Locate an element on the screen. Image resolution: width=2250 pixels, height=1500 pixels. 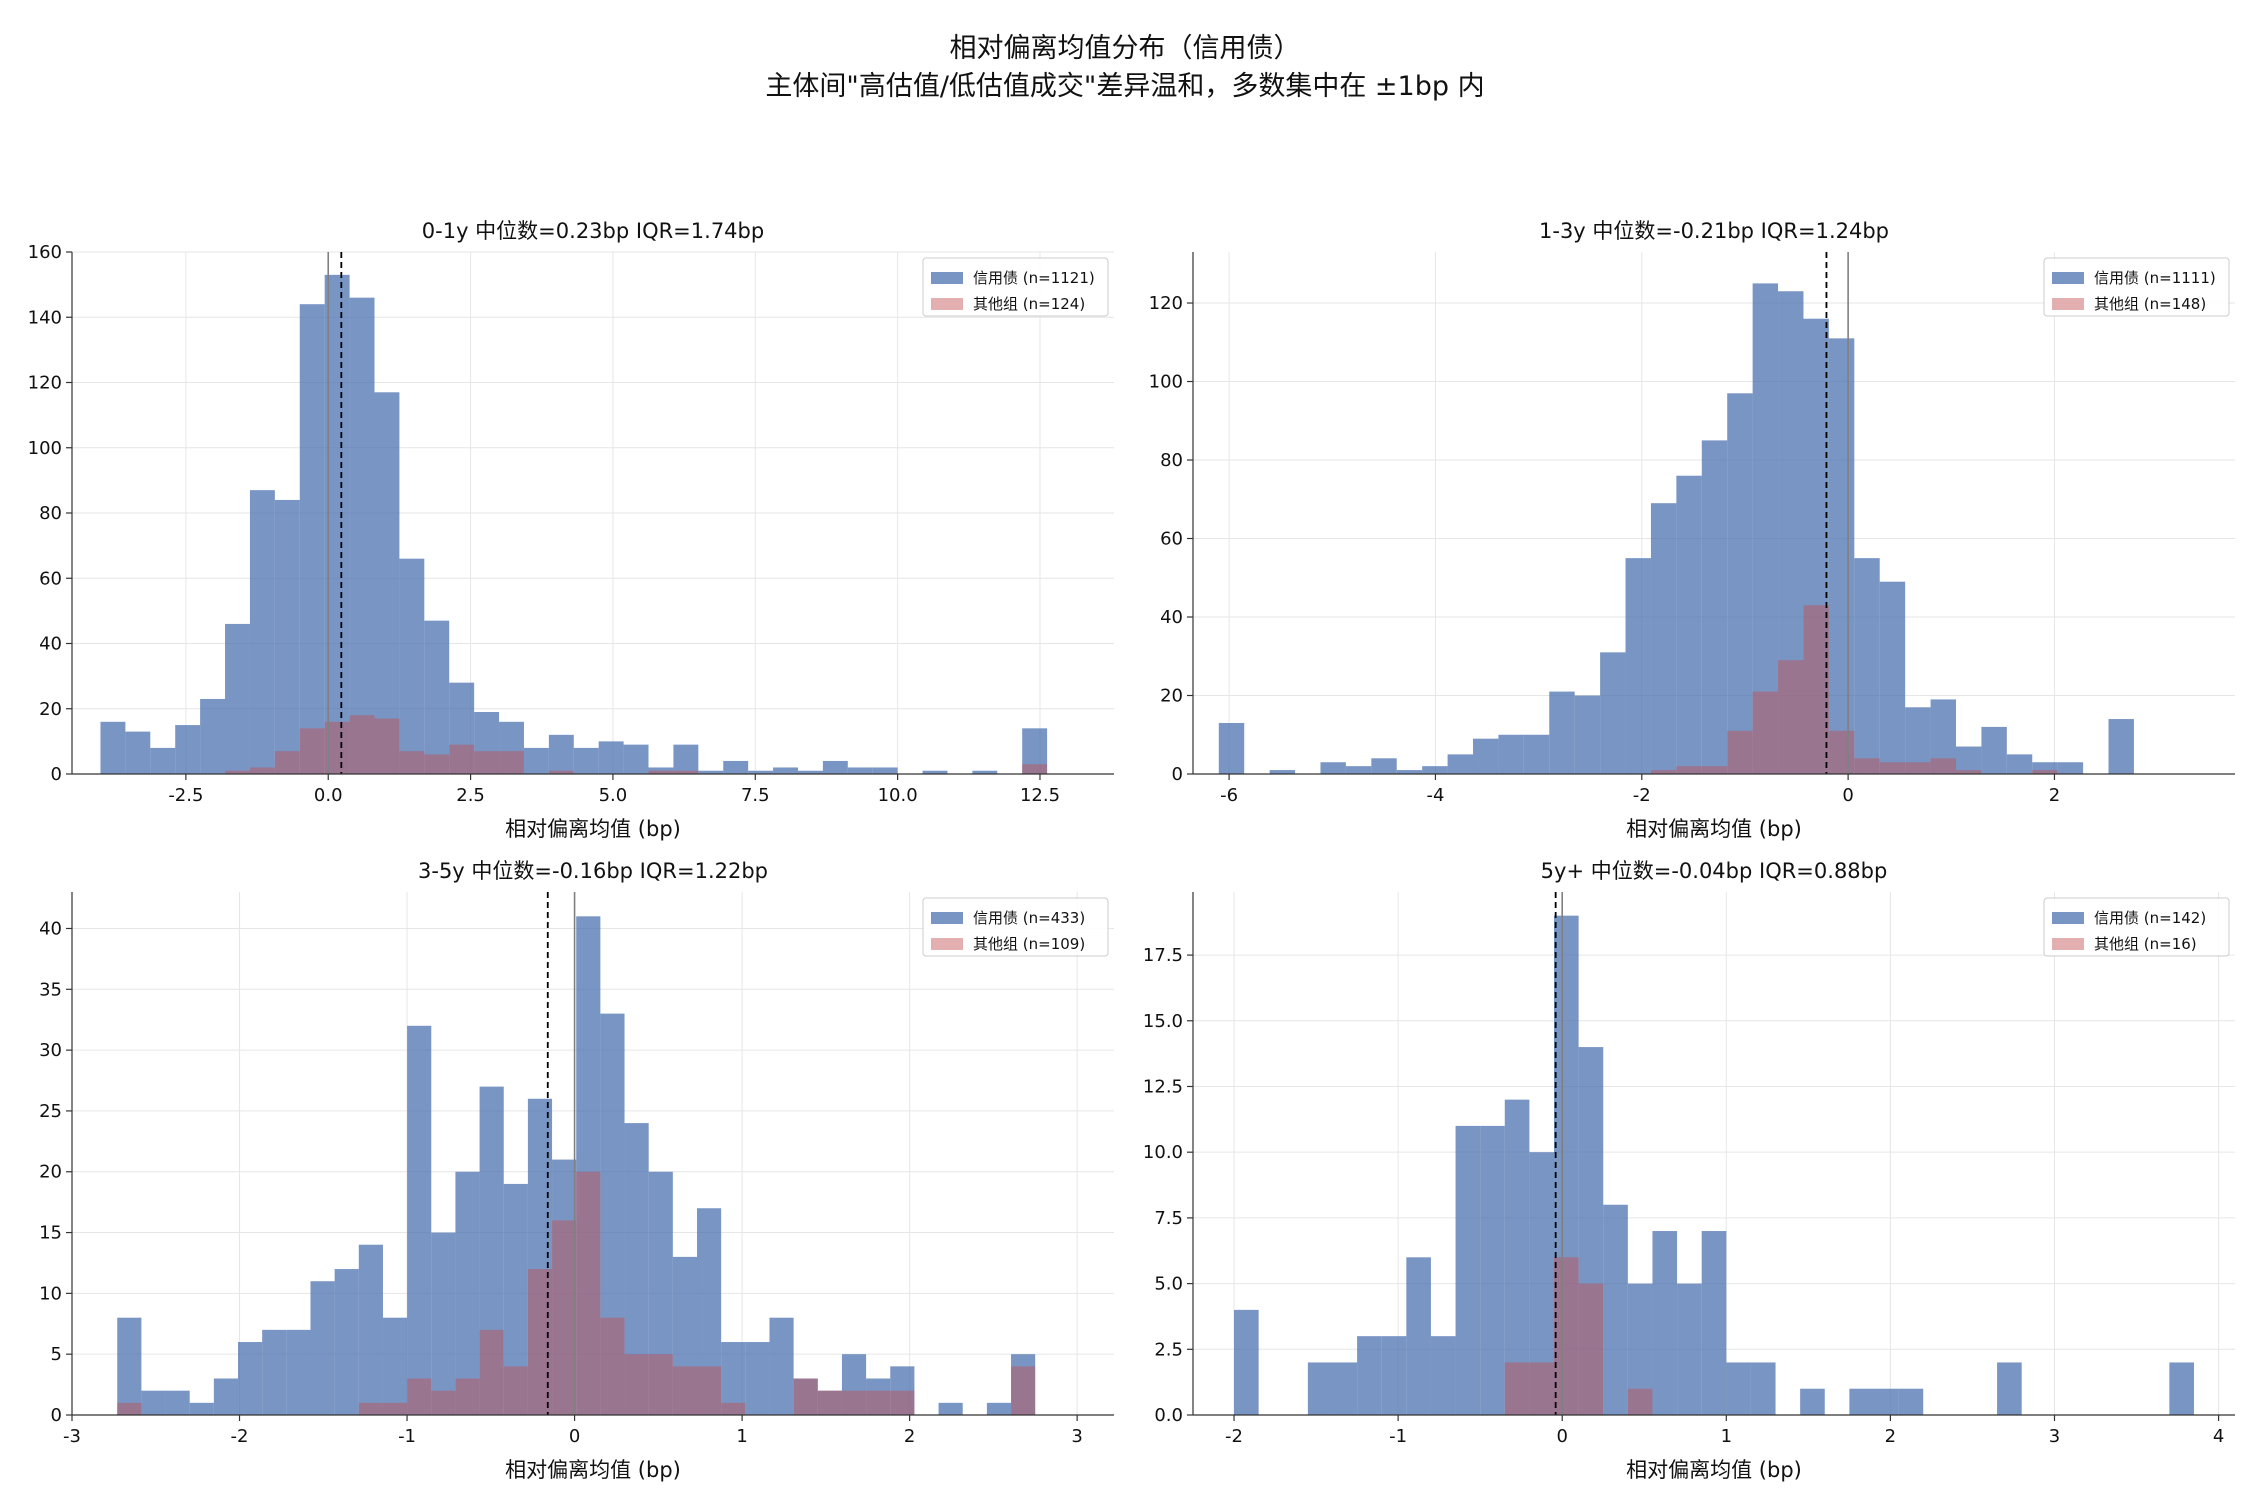
y-tick-label: 10 is located at coordinates (50, 1293).